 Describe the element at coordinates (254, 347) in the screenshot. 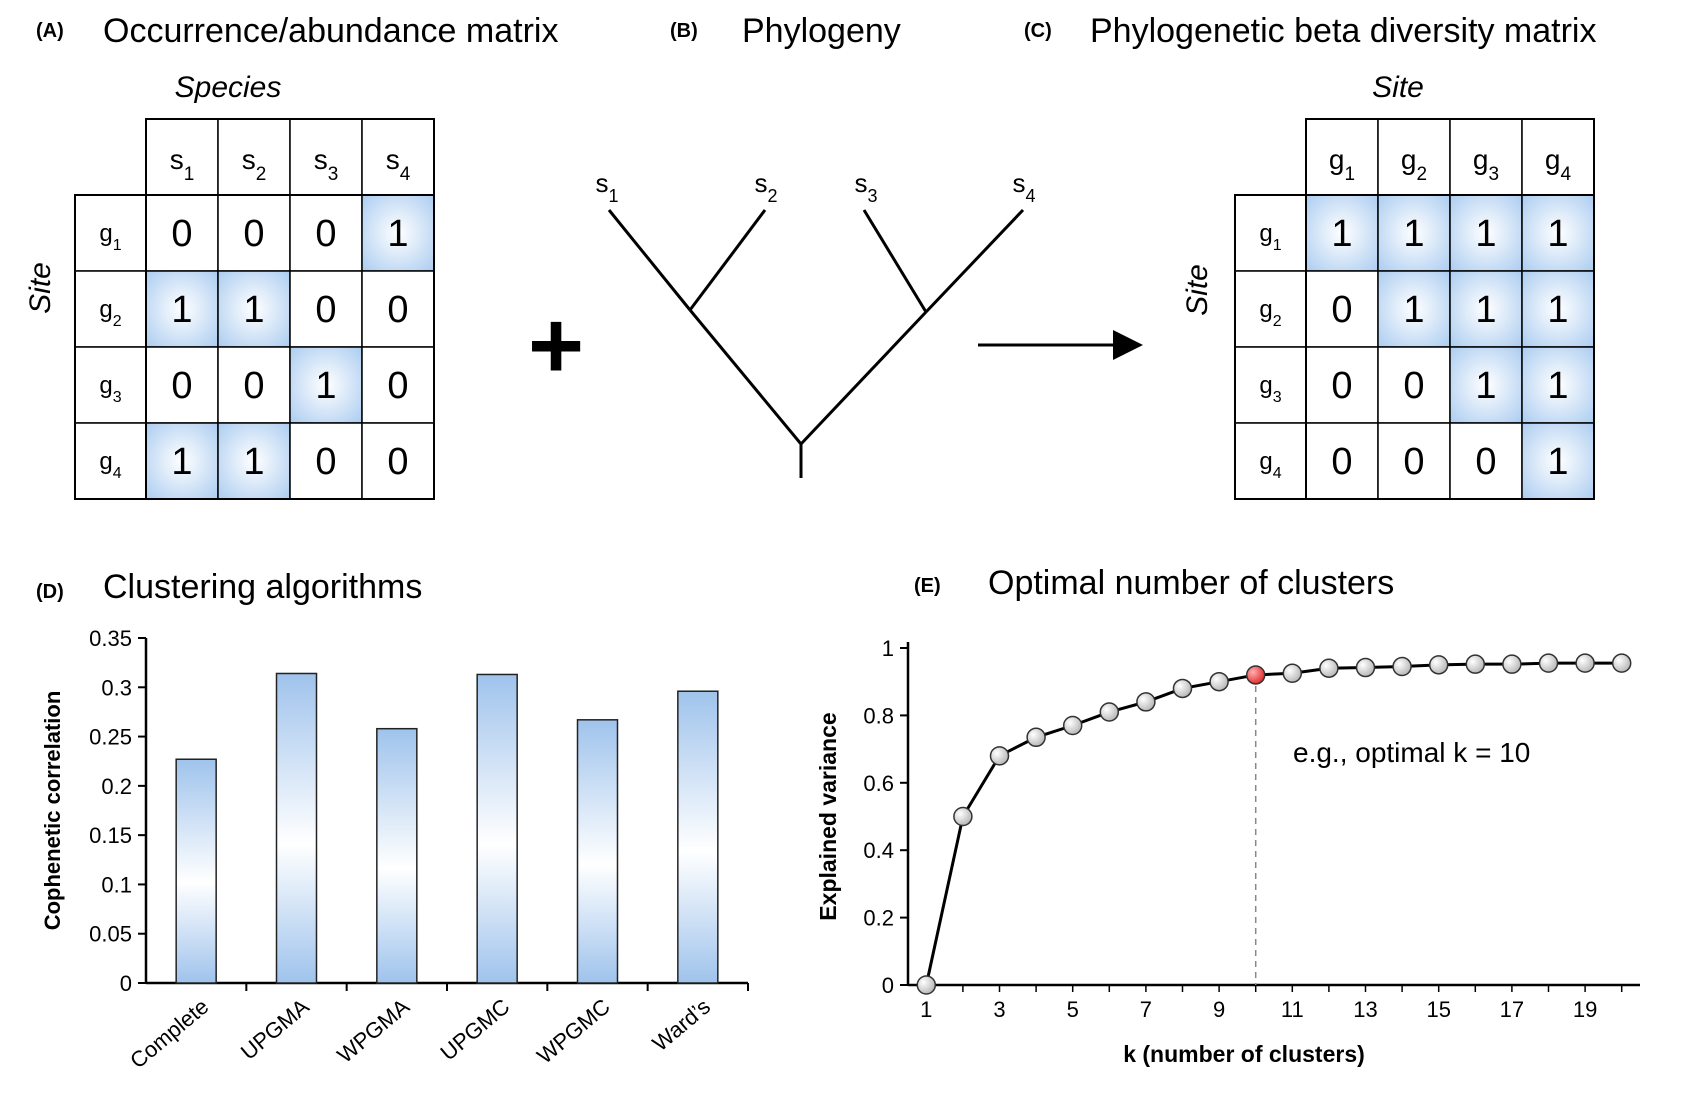

I see `matrix-frame` at that location.